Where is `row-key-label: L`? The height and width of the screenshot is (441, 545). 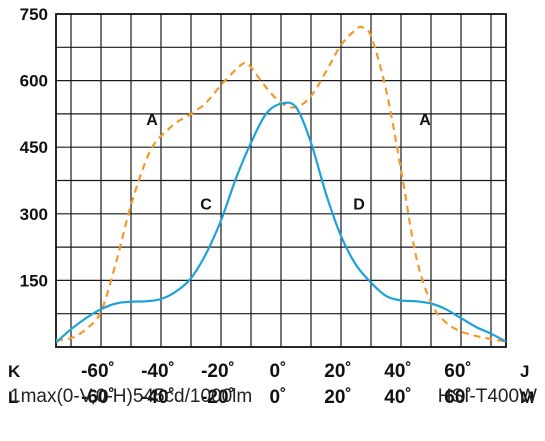
row-key-label: L is located at coordinates (13, 397).